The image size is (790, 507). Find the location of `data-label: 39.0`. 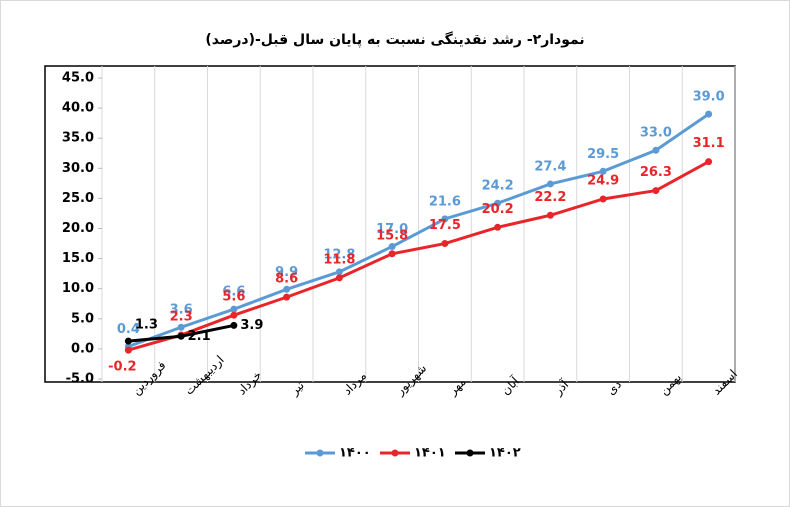

data-label: 39.0 is located at coordinates (709, 97).